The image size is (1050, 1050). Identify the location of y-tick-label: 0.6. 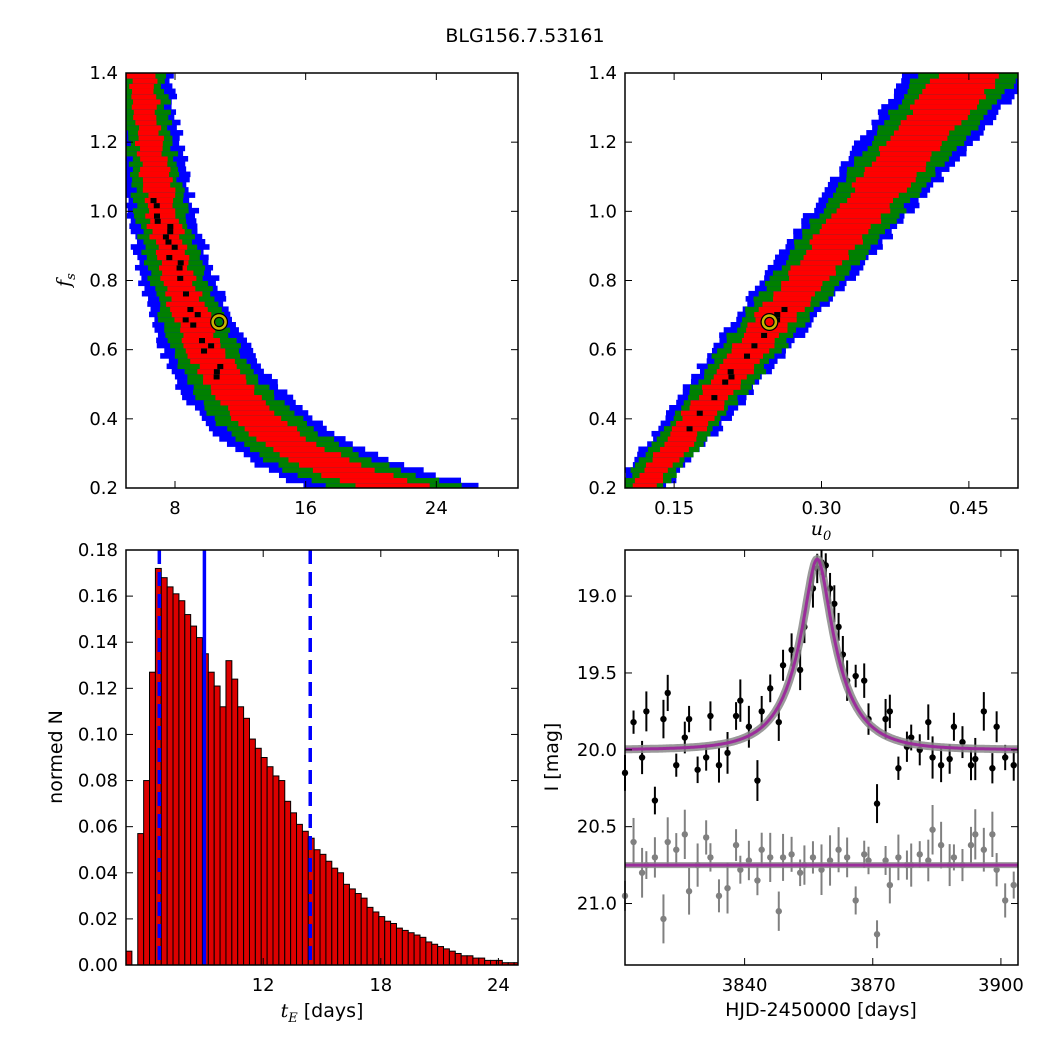
(602, 350).